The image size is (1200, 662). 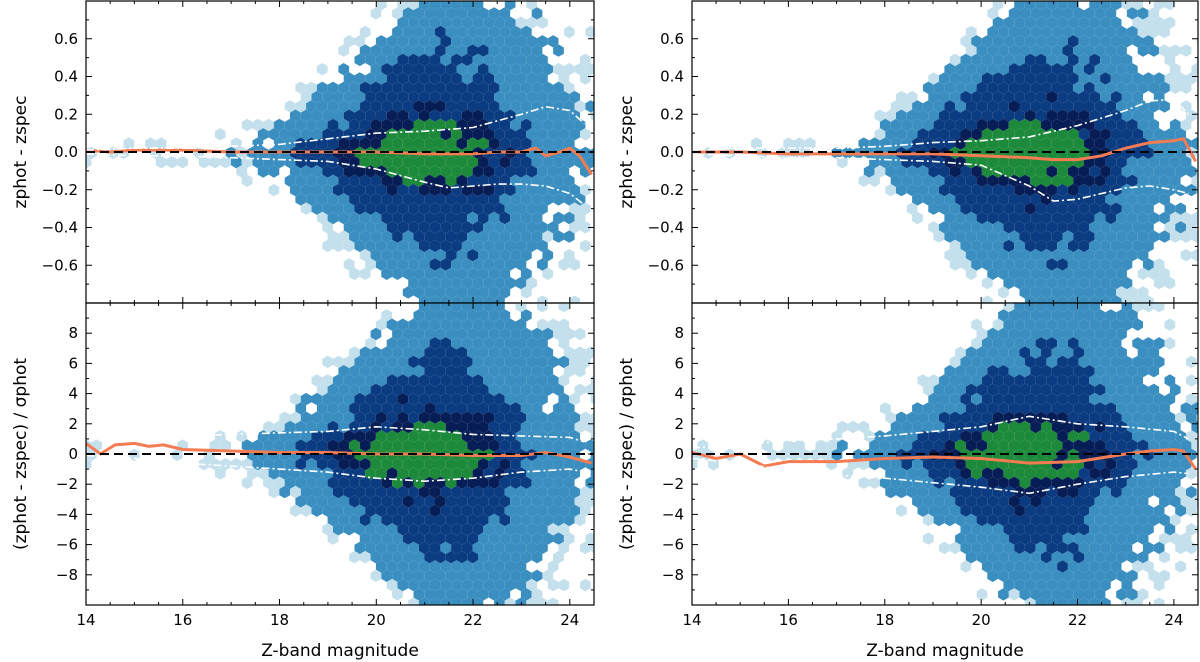 I want to click on y-axis-title: (zphot - zspec) / σphot, so click(x=627, y=454).